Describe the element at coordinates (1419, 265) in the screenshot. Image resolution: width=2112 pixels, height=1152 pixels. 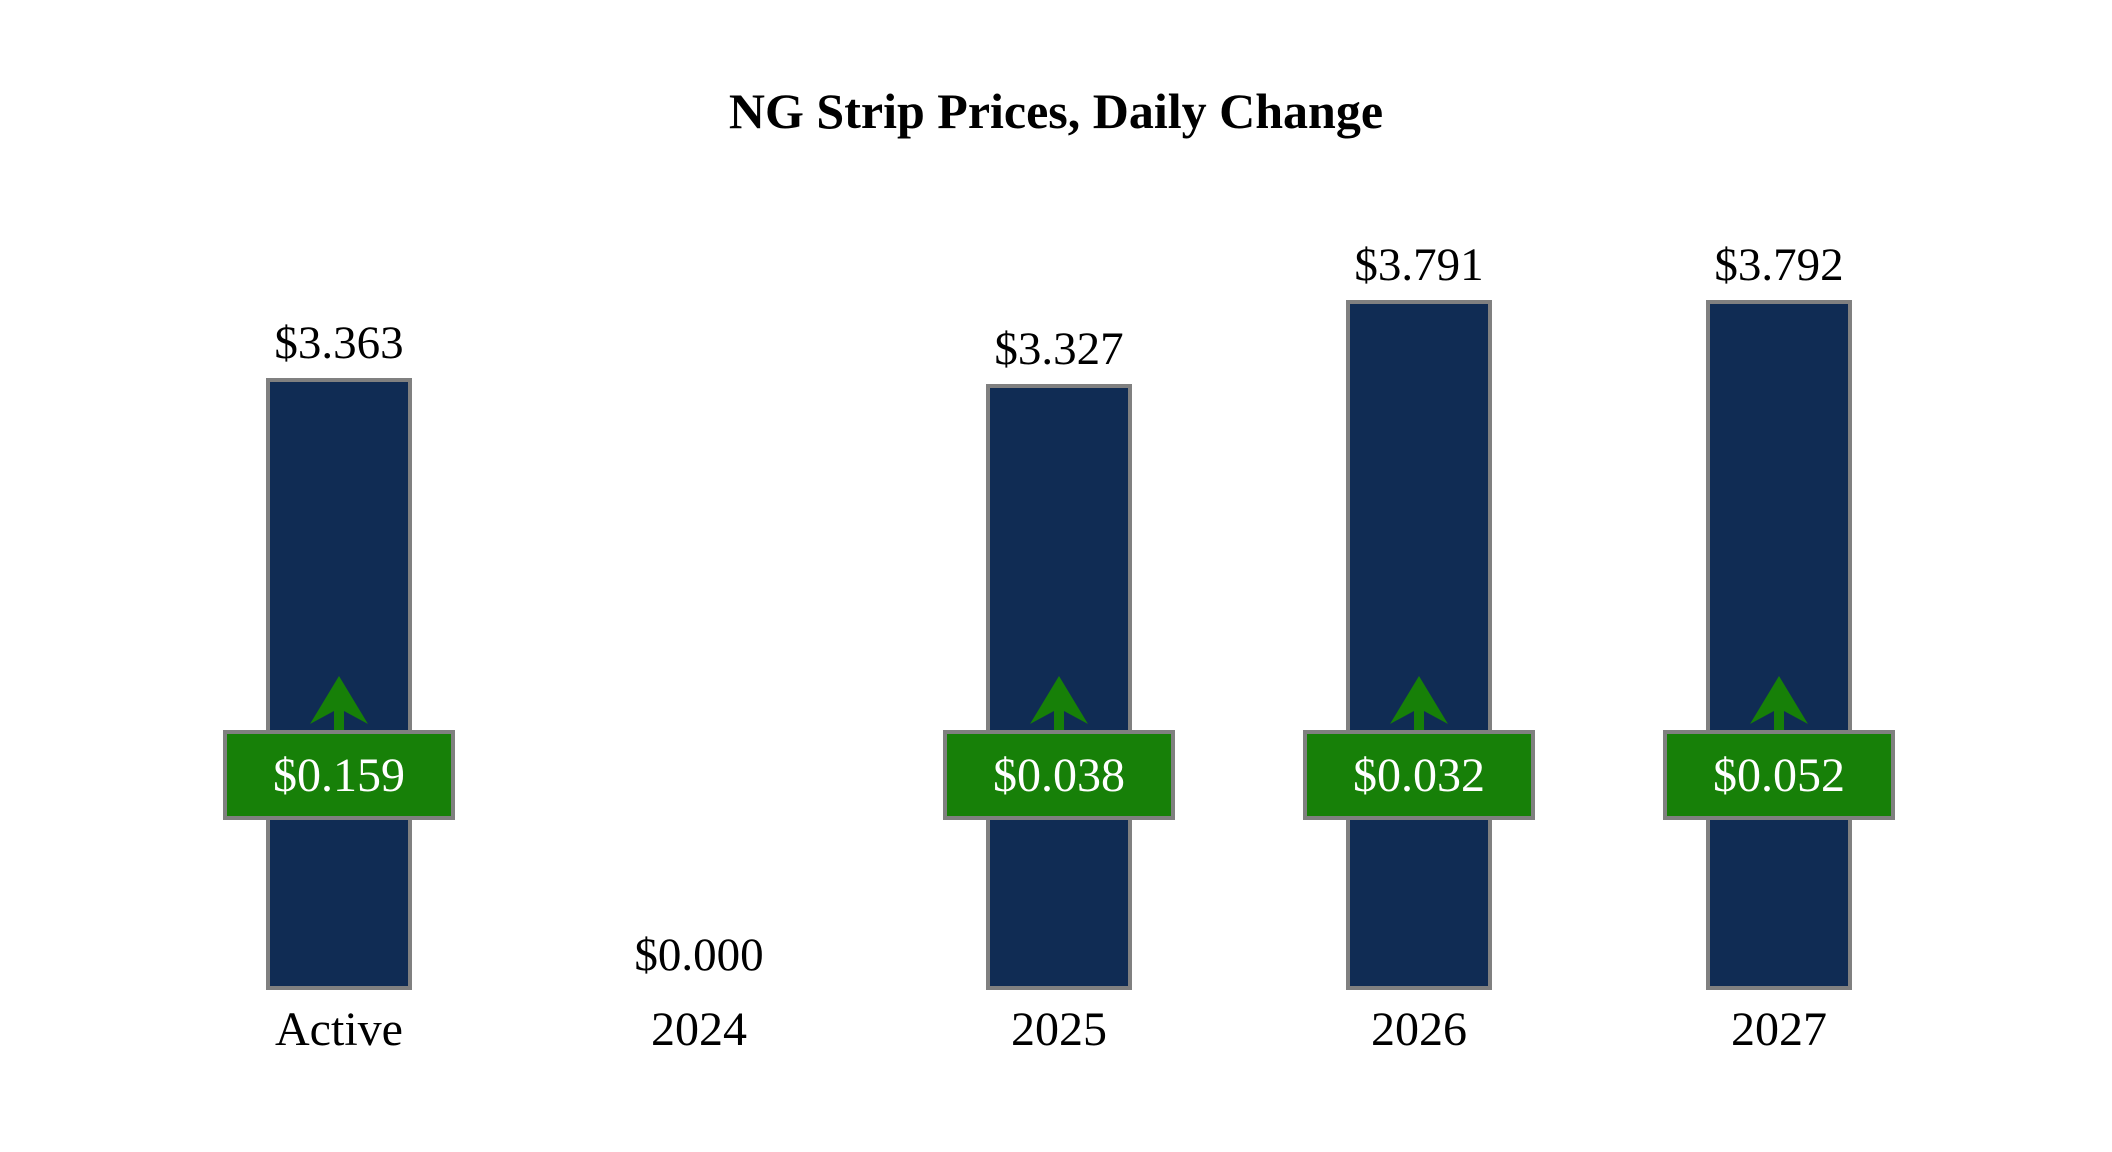
I see `bar-value-label: $3.791` at that location.